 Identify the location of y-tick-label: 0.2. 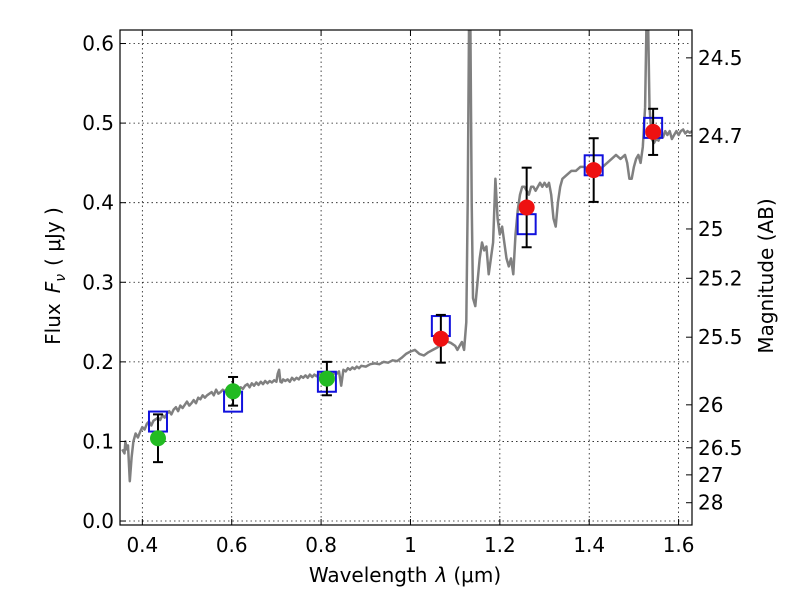
(98, 362).